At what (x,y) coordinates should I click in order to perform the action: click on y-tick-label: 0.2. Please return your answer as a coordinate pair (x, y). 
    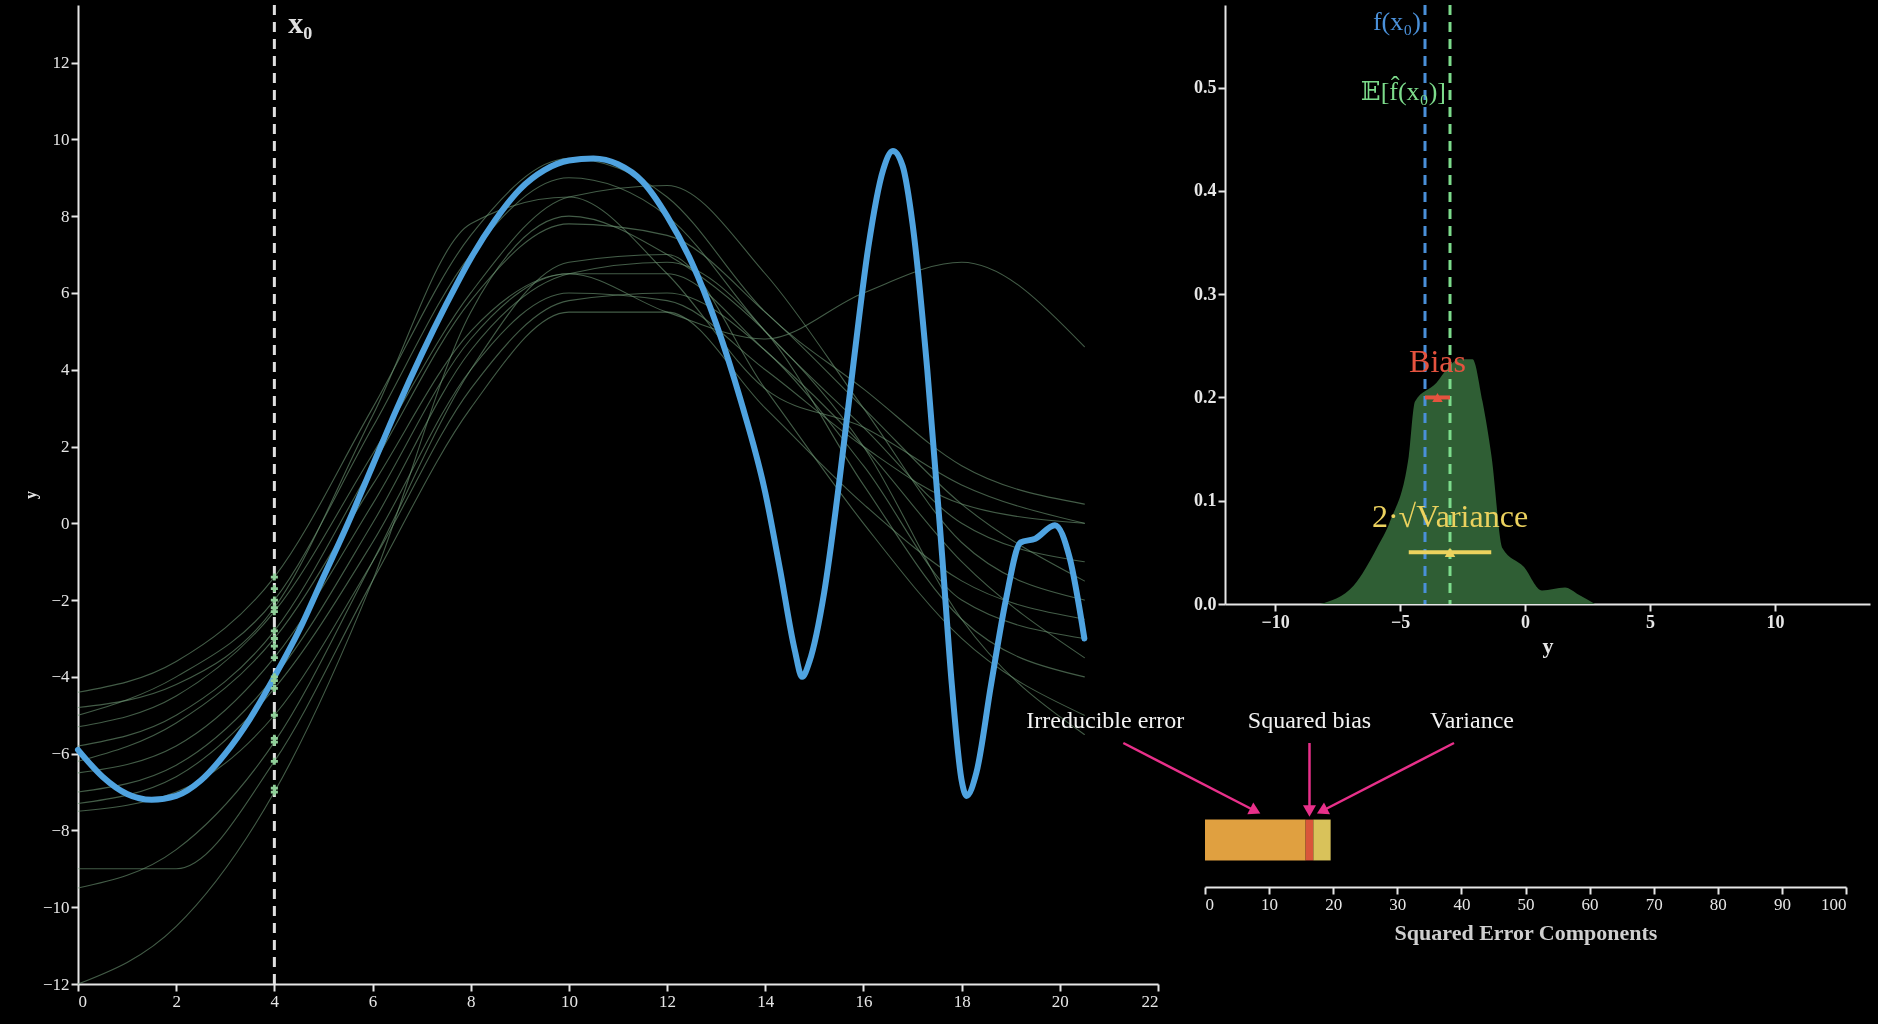
    Looking at the image, I should click on (1205, 396).